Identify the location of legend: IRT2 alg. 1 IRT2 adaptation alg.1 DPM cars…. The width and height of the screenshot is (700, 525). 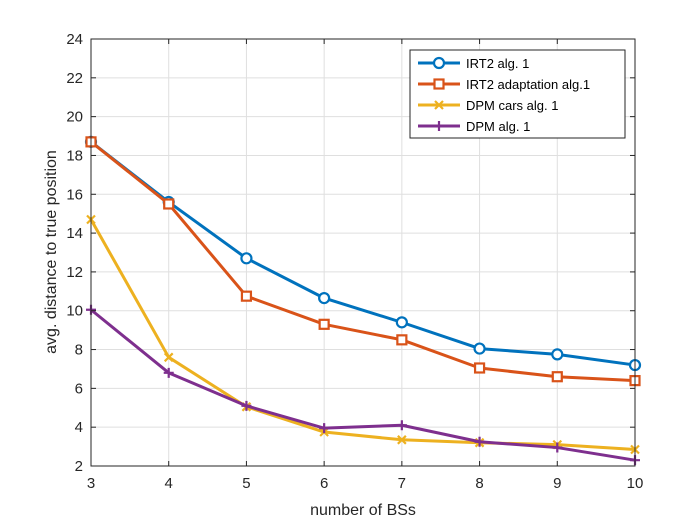
(517, 94).